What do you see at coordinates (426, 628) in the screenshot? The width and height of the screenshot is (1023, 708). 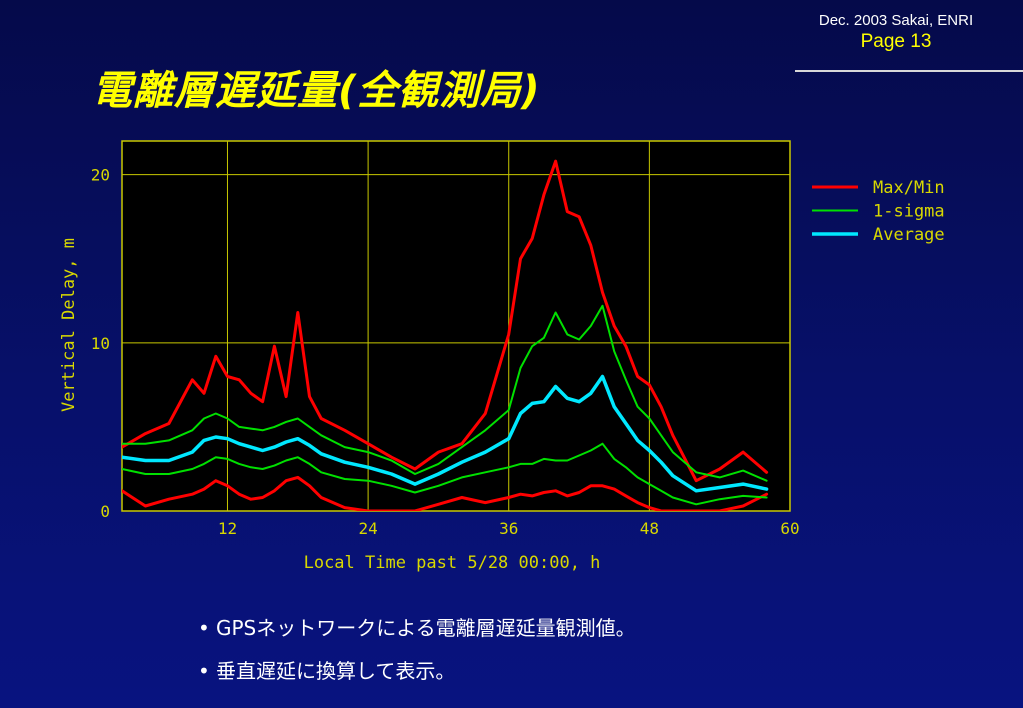 I see `bullet-text: GPSネットワークによる電離層遅延量観測値。` at bounding box center [426, 628].